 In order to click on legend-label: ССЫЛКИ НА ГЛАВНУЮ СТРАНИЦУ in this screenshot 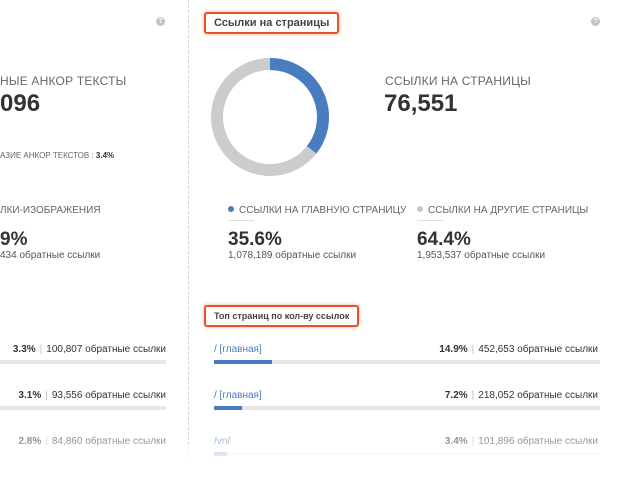, I will do `click(323, 210)`.